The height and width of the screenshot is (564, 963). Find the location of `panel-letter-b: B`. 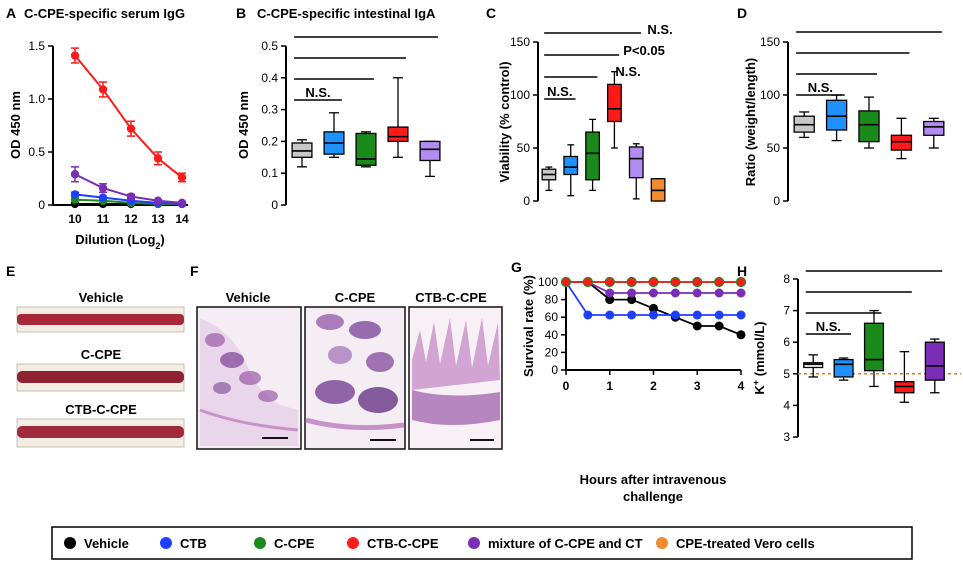

panel-letter-b: B is located at coordinates (241, 13).